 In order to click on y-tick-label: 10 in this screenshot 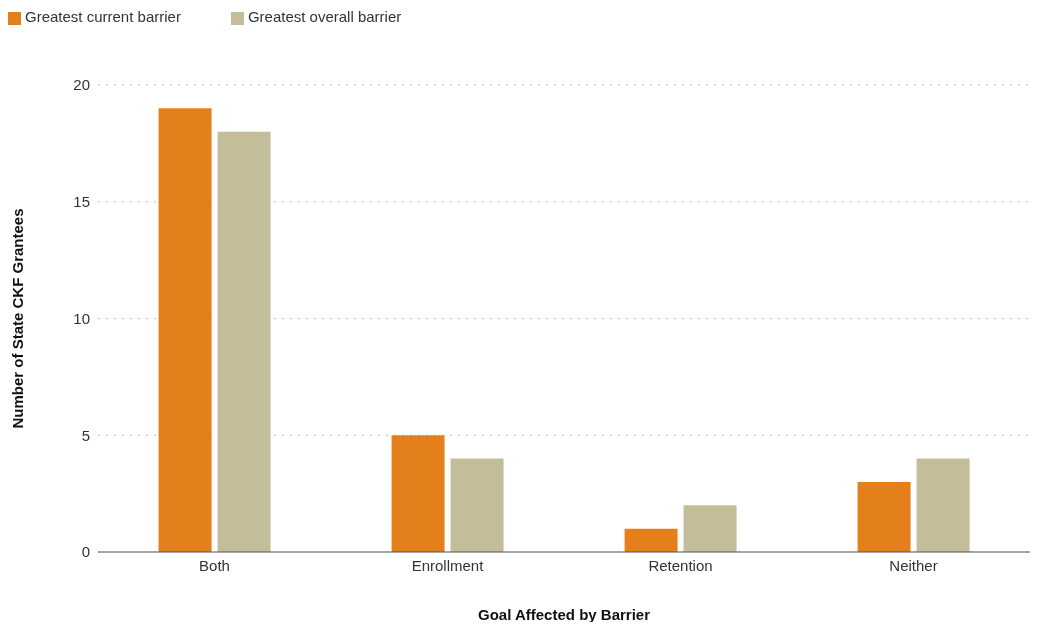, I will do `click(81, 318)`.